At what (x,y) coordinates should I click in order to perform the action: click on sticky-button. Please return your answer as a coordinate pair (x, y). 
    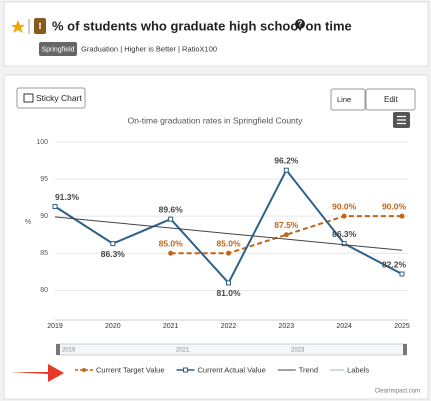
    Looking at the image, I should click on (51, 98).